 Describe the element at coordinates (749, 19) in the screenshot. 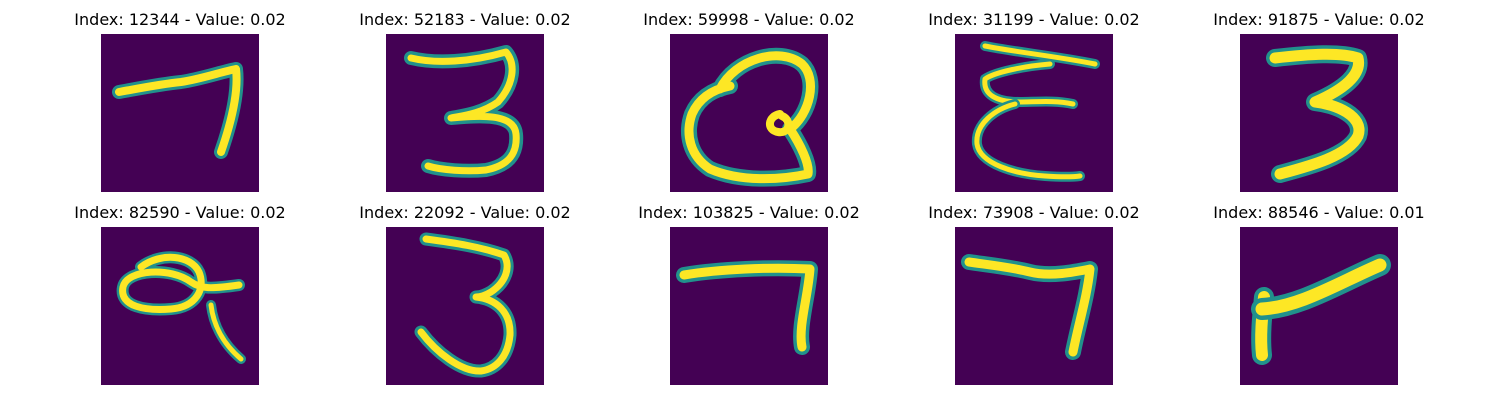

I see `panel-title: Index: 59998 - Value: 0.02` at that location.